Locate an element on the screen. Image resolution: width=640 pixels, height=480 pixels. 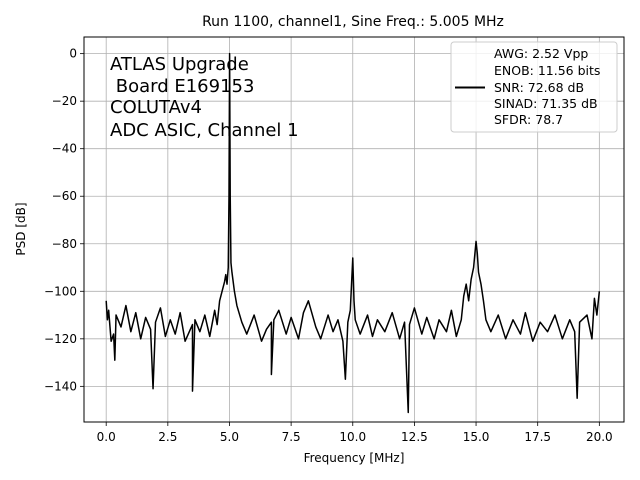
x-tick-label: 10.0 is located at coordinates (352, 437).